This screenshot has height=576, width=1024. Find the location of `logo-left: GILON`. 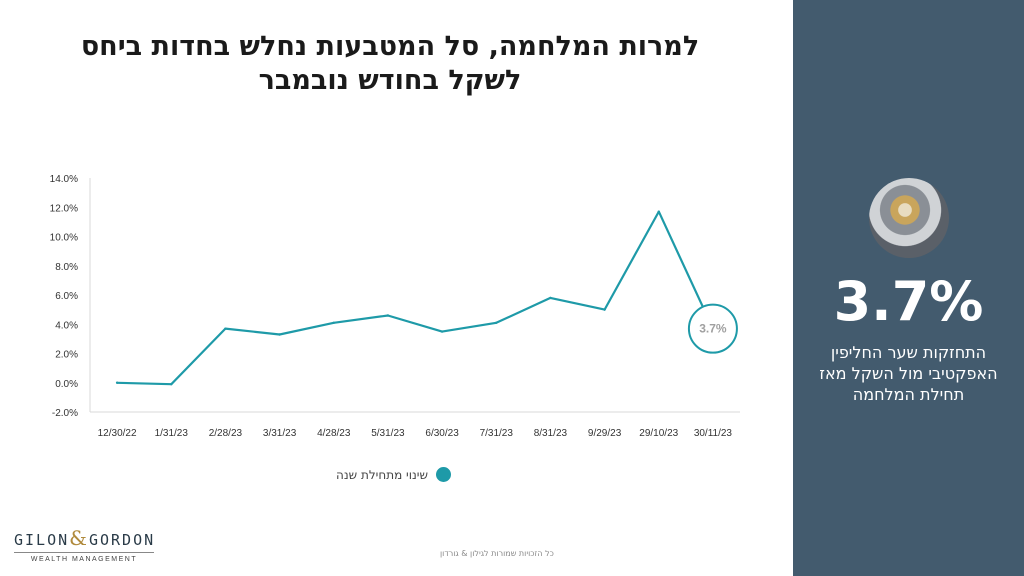

logo-left: GILON is located at coordinates (42, 540).